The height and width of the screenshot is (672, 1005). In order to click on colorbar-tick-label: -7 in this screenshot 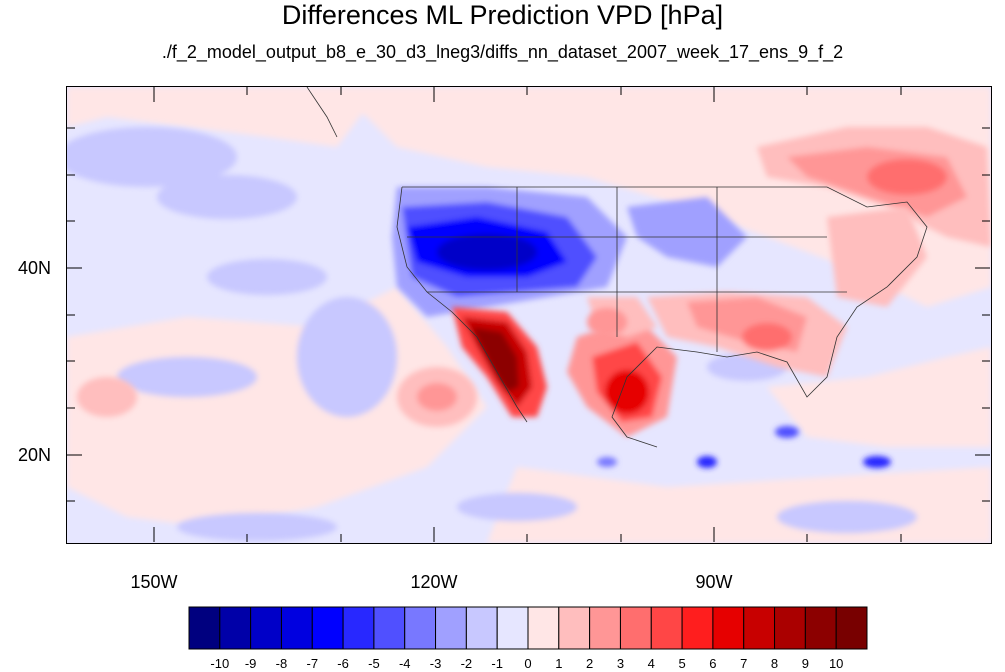, I will do `click(312, 663)`.